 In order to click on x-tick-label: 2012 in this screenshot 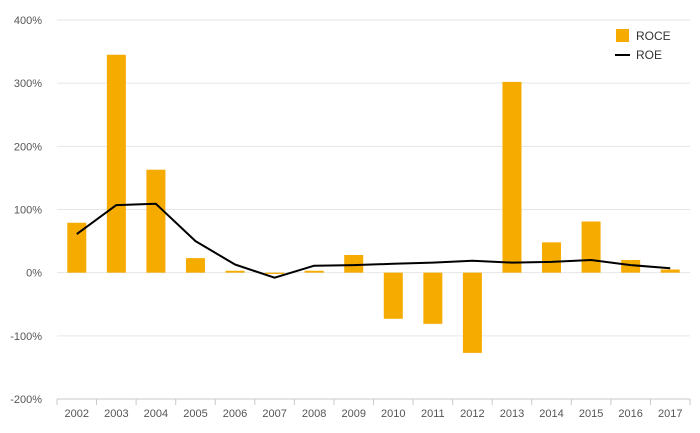, I will do `click(472, 414)`.